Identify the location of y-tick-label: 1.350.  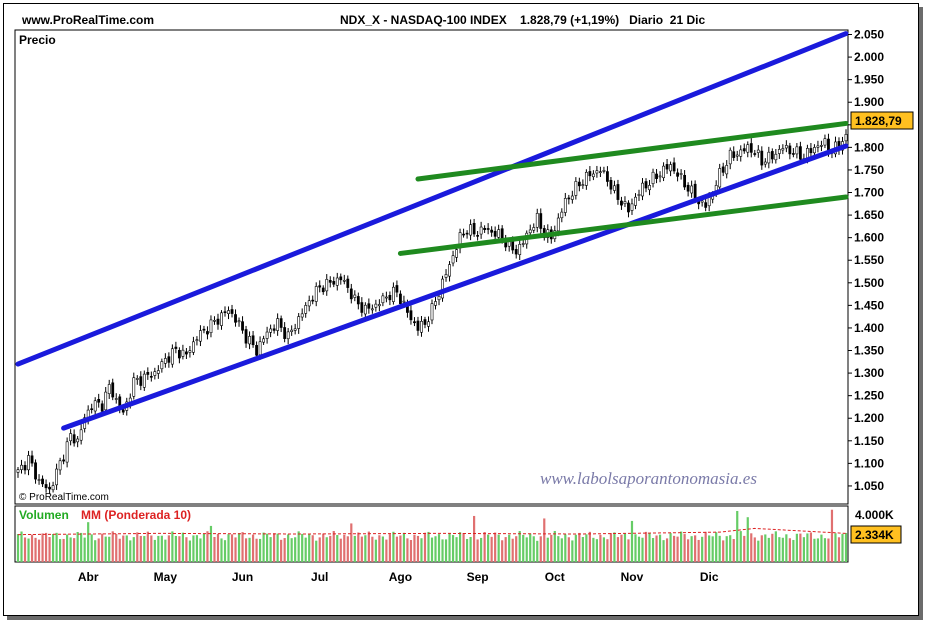
(869, 351).